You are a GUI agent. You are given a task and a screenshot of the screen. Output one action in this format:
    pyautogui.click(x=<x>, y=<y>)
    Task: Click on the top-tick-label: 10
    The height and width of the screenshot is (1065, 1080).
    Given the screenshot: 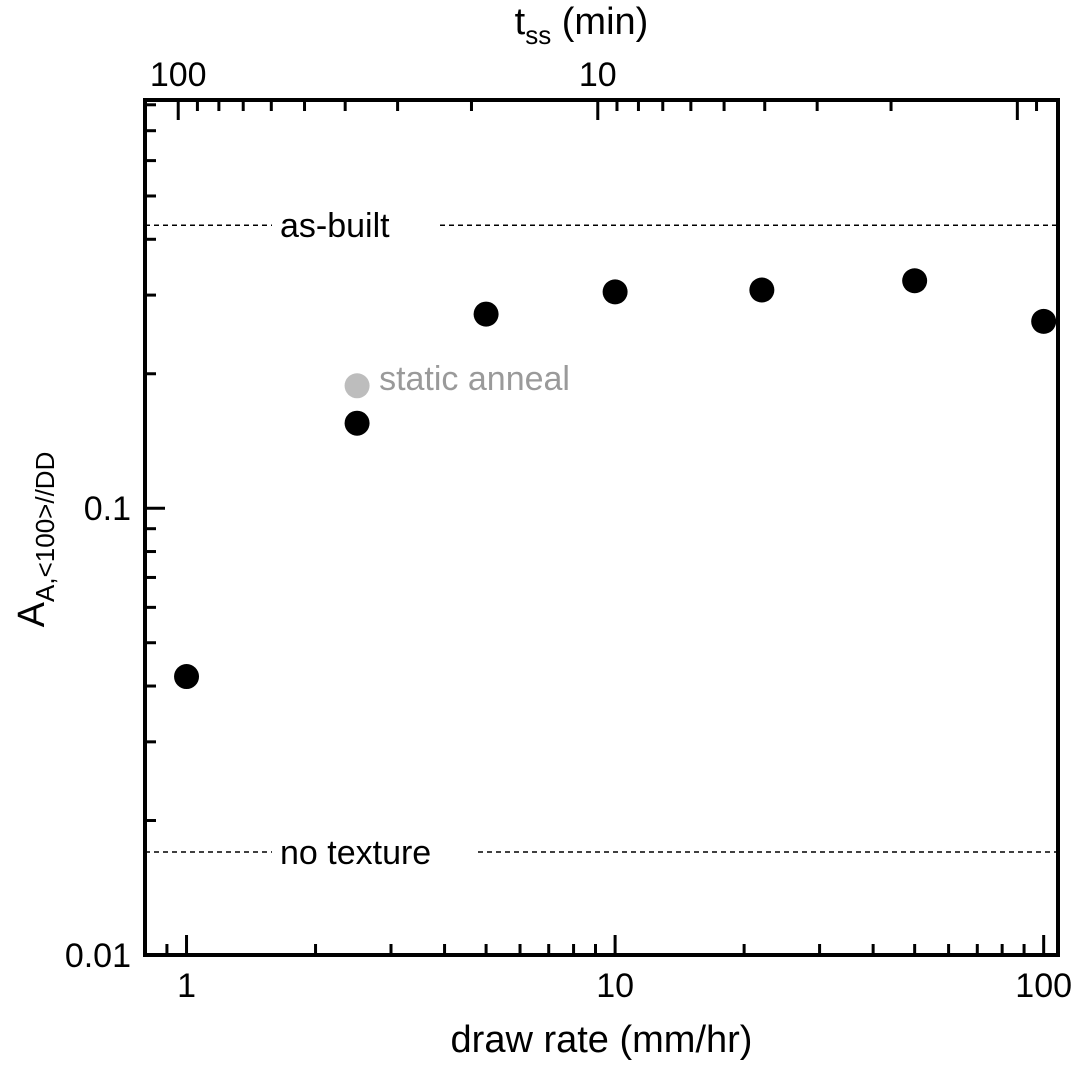 What is the action you would take?
    pyautogui.click(x=598, y=75)
    